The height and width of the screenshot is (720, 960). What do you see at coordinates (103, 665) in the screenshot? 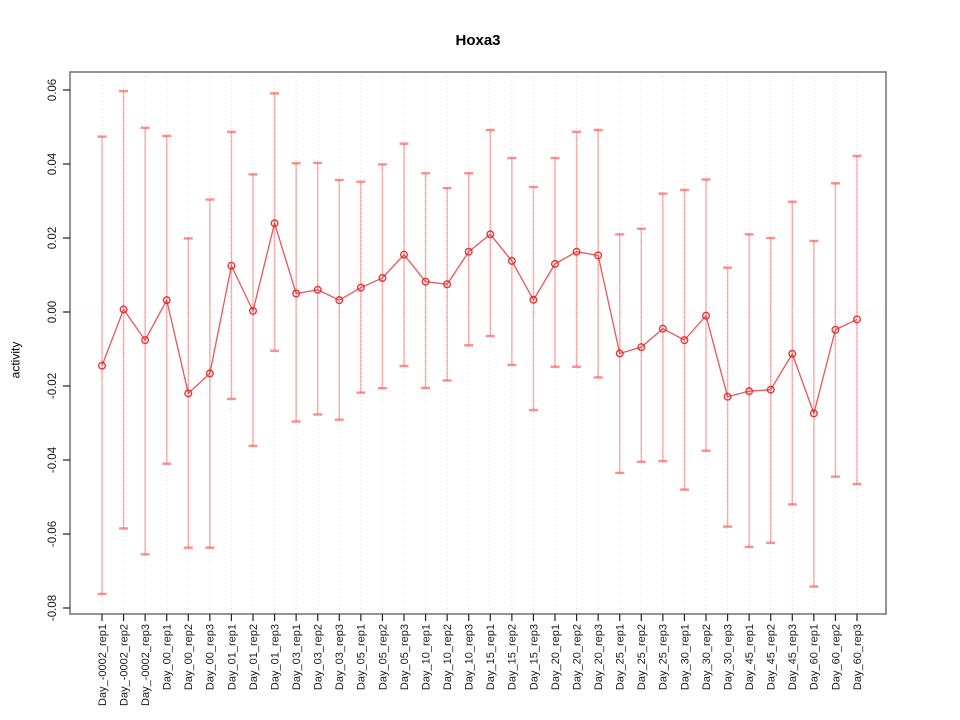
I see `x-tick-label: Day_-0002_rep1` at bounding box center [103, 665].